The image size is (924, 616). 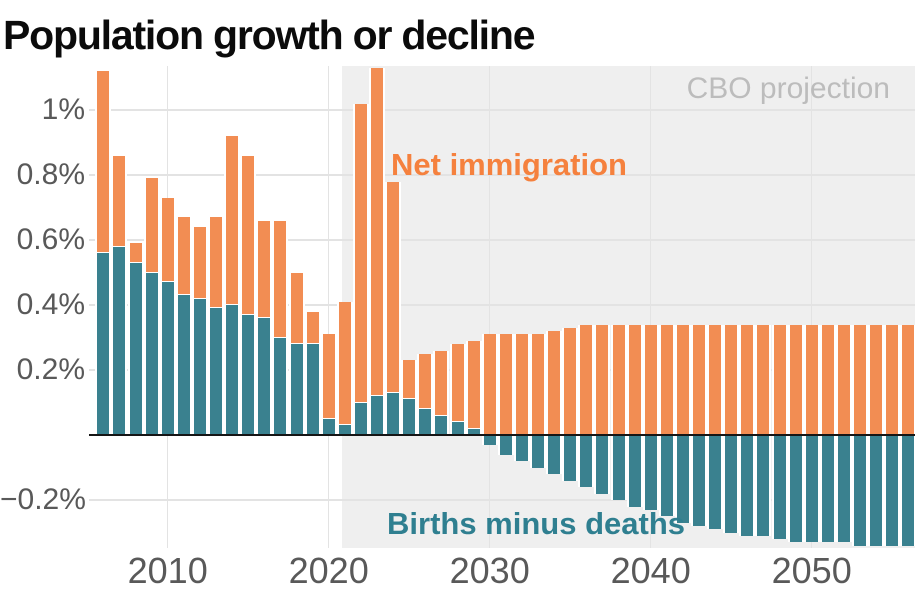 I want to click on bar-births-minus-deaths-2020, so click(x=328, y=426).